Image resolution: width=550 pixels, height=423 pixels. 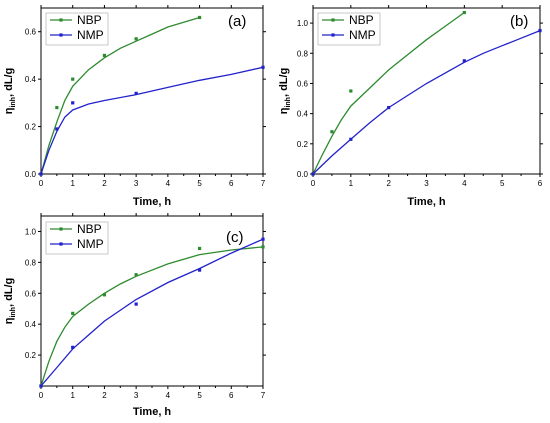 What do you see at coordinates (235, 237) in the screenshot?
I see `panel-label: (c)` at bounding box center [235, 237].